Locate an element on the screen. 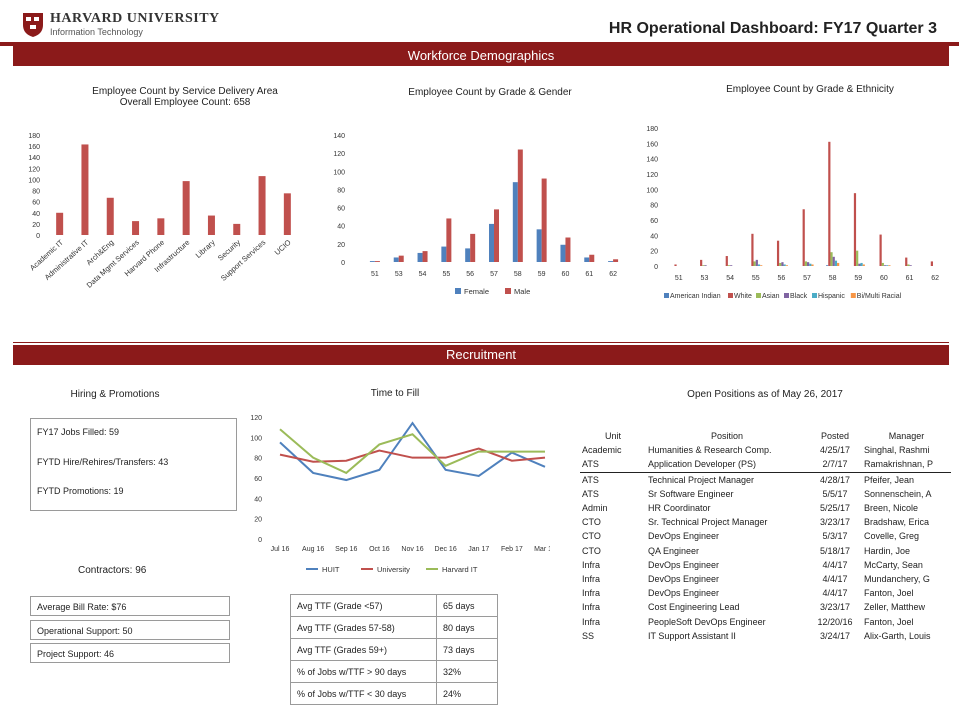  x-tick-label: Mar 17 is located at coordinates (542, 549).